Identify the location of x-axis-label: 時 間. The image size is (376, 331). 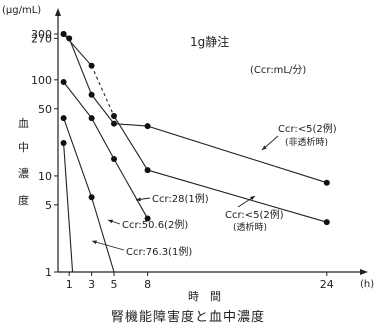
(204, 296).